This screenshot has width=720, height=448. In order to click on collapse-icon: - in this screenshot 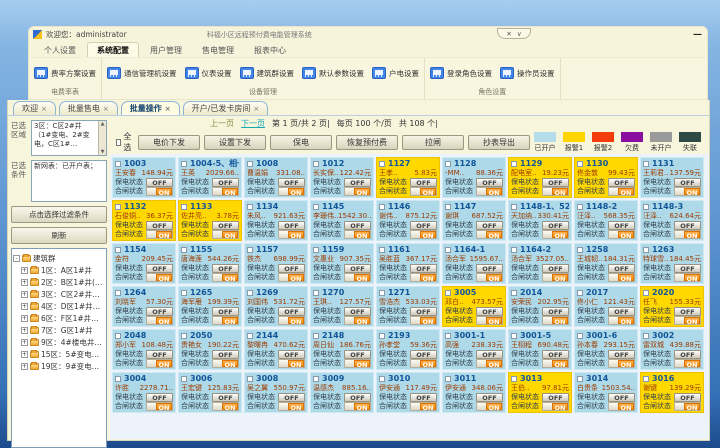, I will do `click(16, 258)`.